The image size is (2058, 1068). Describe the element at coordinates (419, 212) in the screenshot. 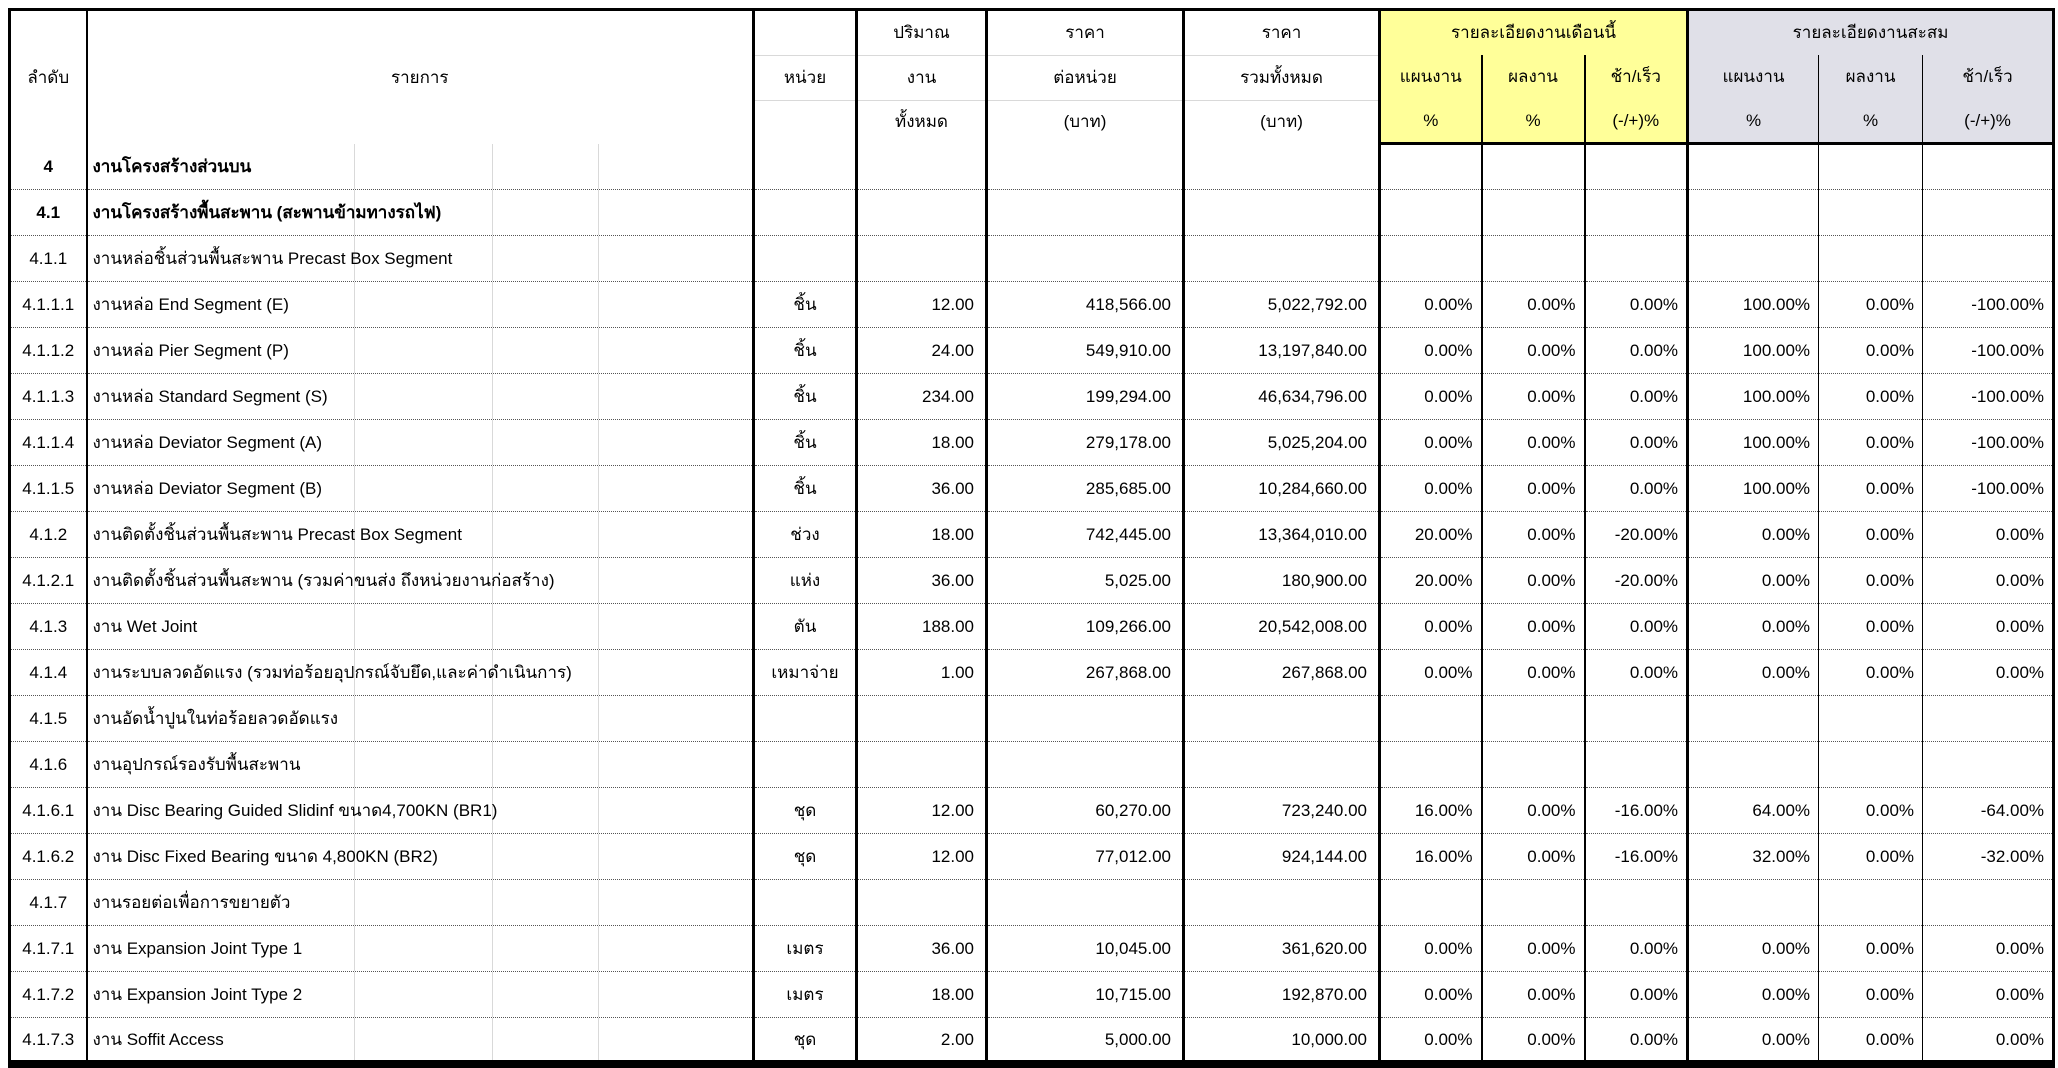

I see `cell-item: งานโครงสร้างพื้นสะพาน (สะพานข้ามทางรถไฟ)` at that location.